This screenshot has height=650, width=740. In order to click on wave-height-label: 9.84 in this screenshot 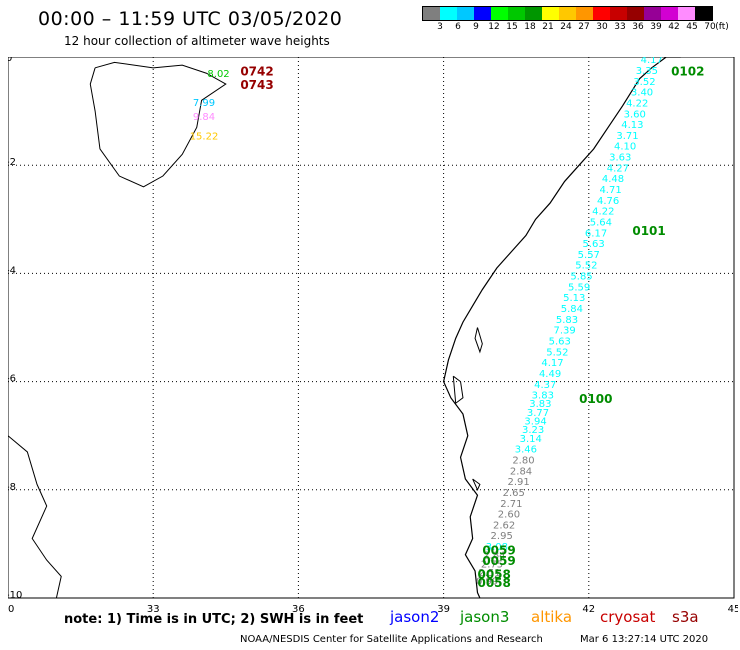, I will do `click(204, 117)`.